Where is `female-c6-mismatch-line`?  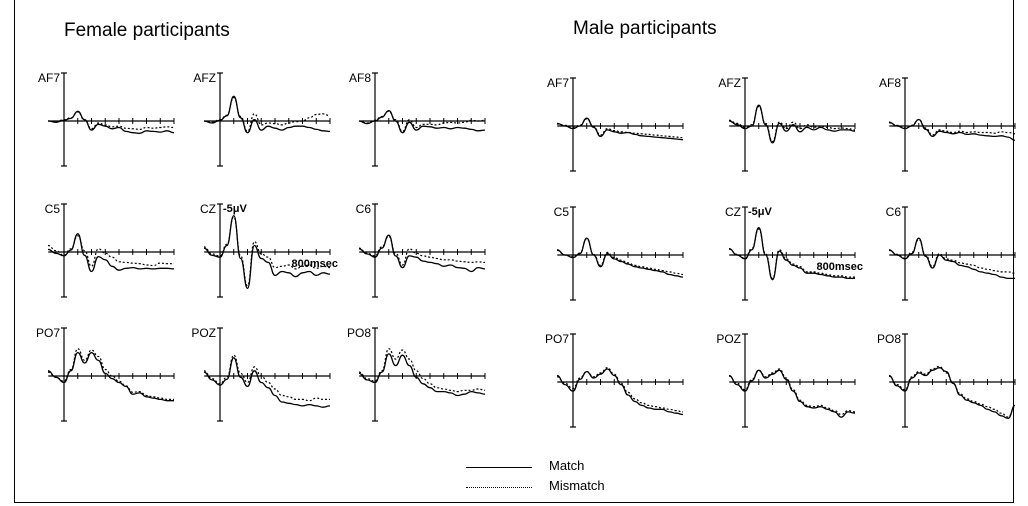
female-c6-mismatch-line is located at coordinates (422, 250).